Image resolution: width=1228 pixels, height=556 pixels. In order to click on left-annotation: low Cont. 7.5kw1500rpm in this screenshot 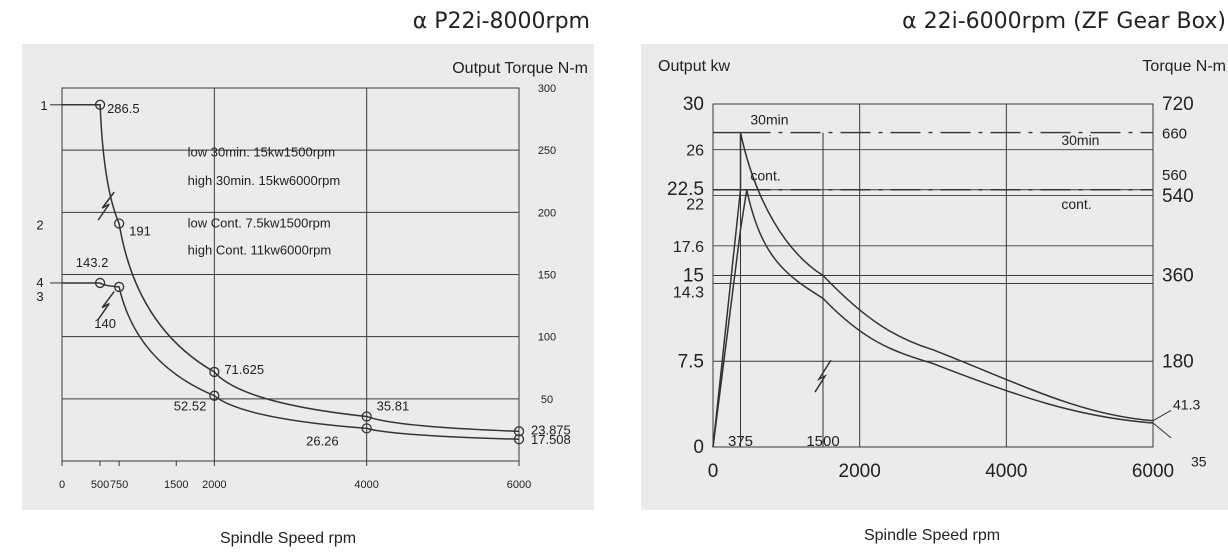, I will do `click(259, 222)`.